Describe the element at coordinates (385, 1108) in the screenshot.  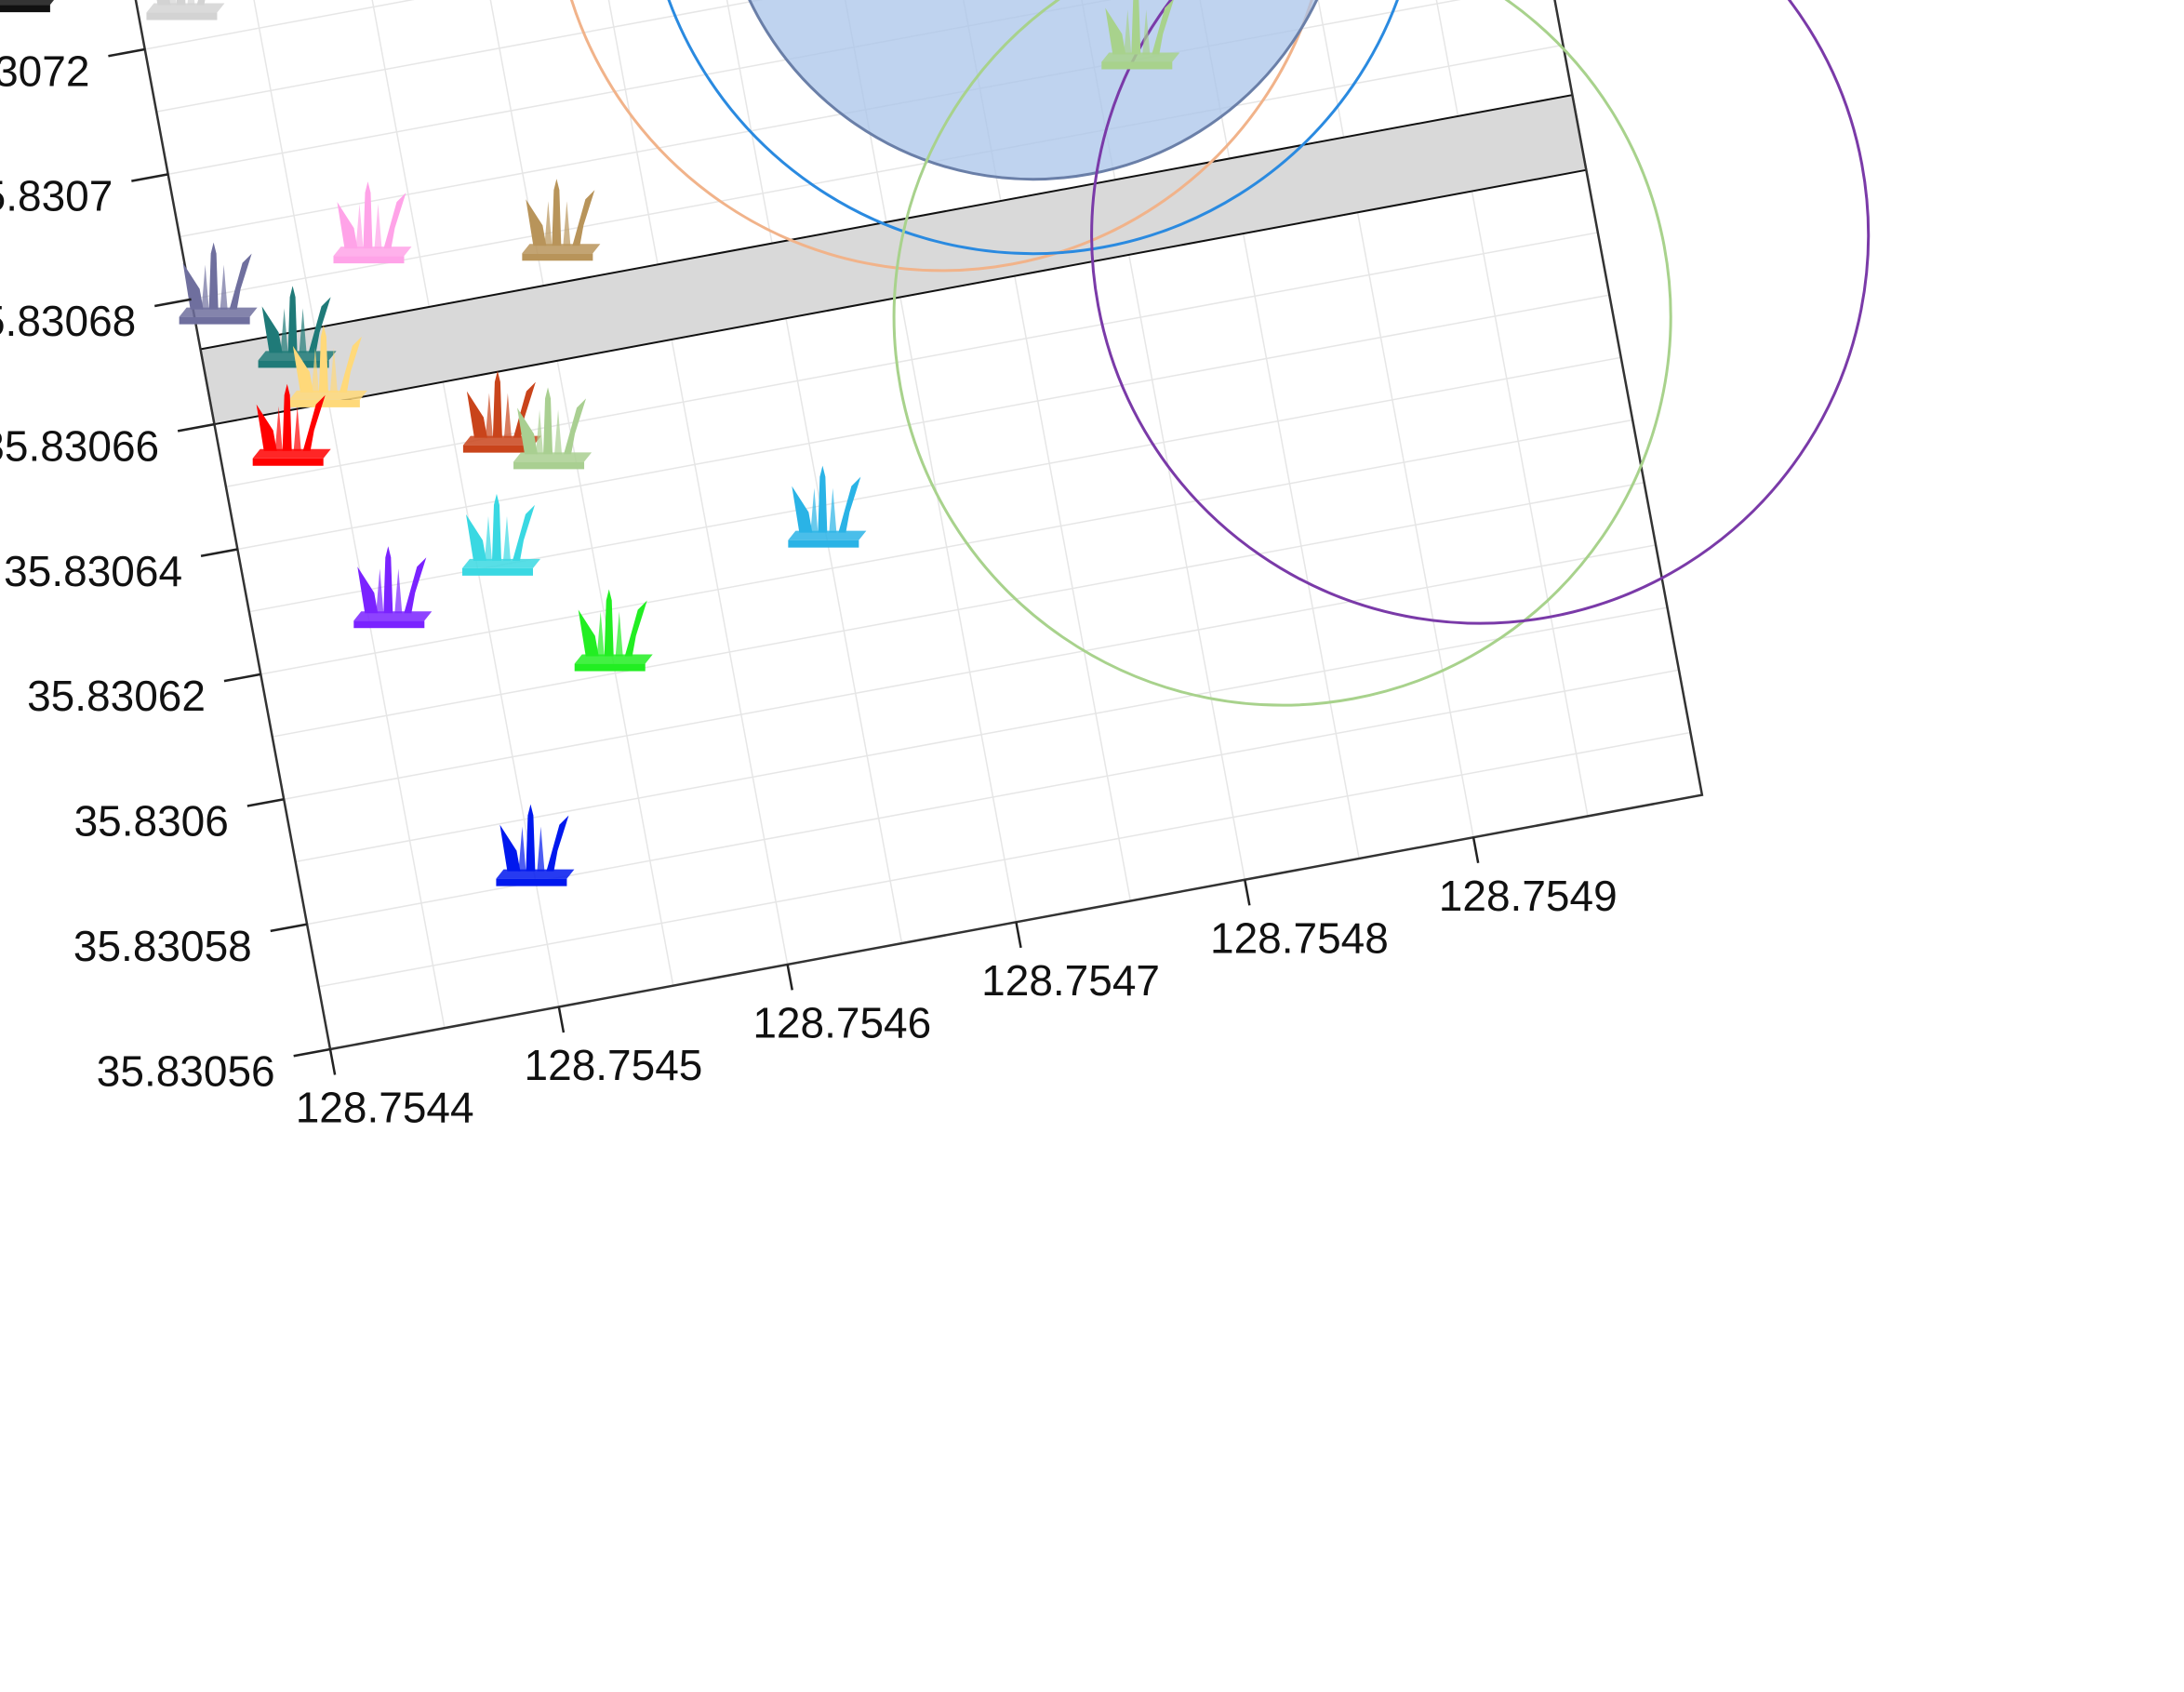
I see `x-tick-label: 128.7544` at that location.